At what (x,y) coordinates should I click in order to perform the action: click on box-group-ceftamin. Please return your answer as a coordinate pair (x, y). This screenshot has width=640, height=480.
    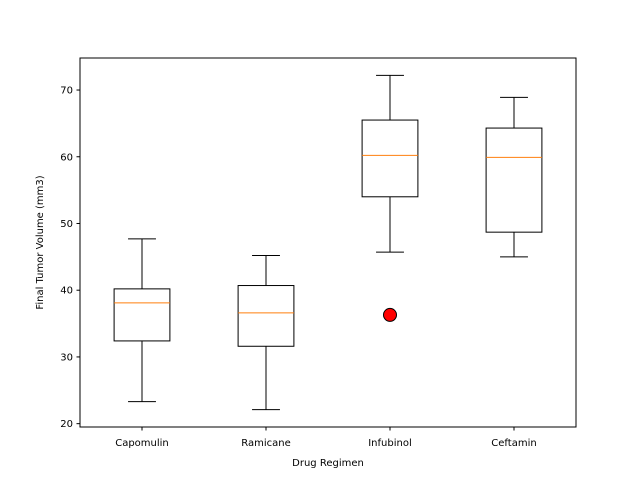
    Looking at the image, I should click on (514, 177).